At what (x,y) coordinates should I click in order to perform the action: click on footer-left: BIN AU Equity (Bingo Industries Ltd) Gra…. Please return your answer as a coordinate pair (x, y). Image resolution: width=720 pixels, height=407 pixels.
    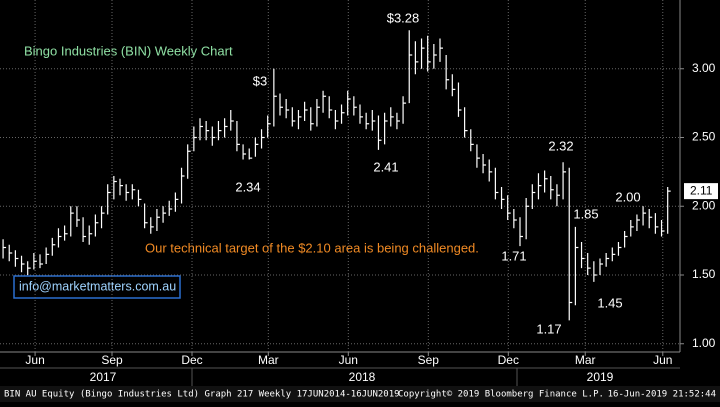
    Looking at the image, I should click on (202, 395).